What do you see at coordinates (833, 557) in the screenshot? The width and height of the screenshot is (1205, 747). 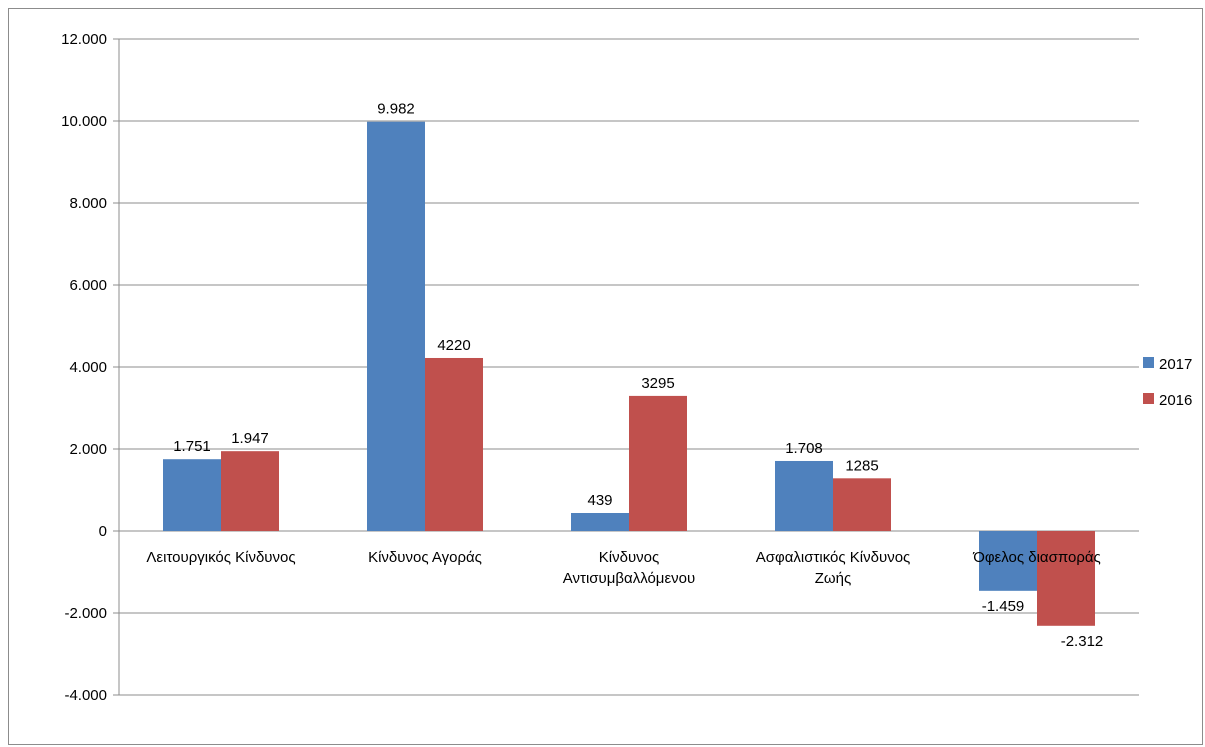 I see `category-label: Ασφαλιστικός Κίνδυνος` at bounding box center [833, 557].